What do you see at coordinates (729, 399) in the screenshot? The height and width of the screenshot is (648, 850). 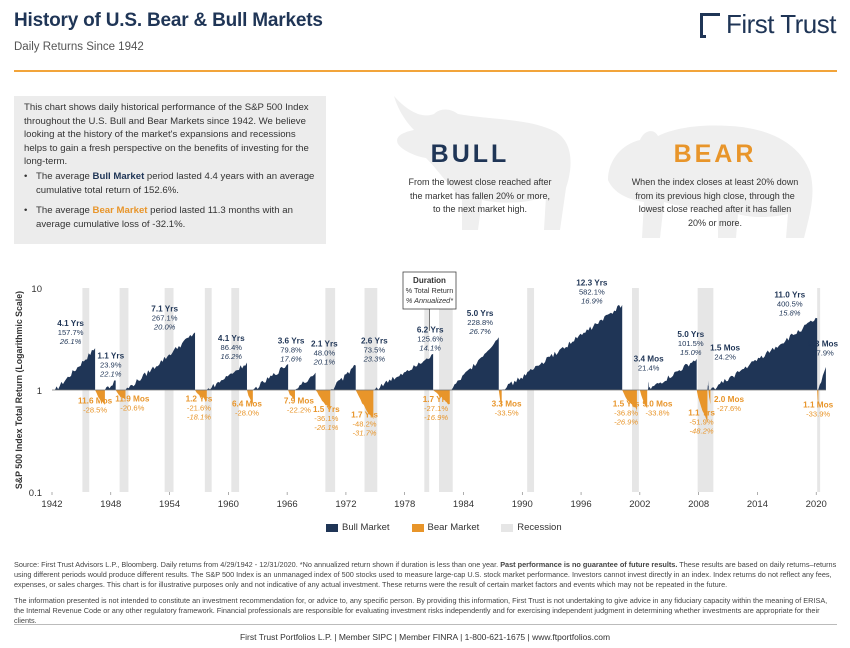 I see `bear-duration-label: 2.0 Mos` at bounding box center [729, 399].